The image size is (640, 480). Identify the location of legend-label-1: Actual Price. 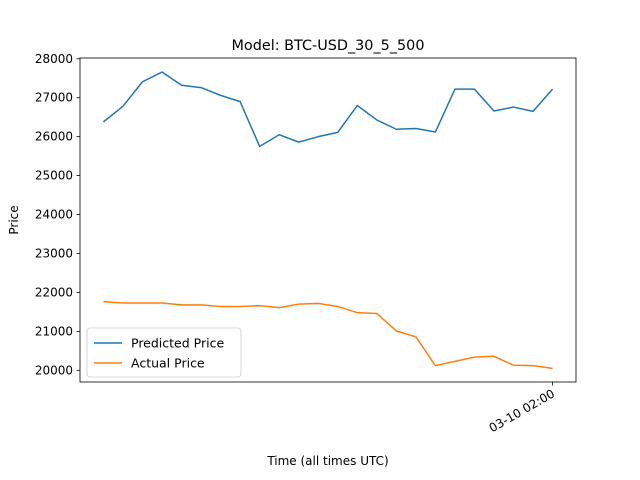
(168, 363).